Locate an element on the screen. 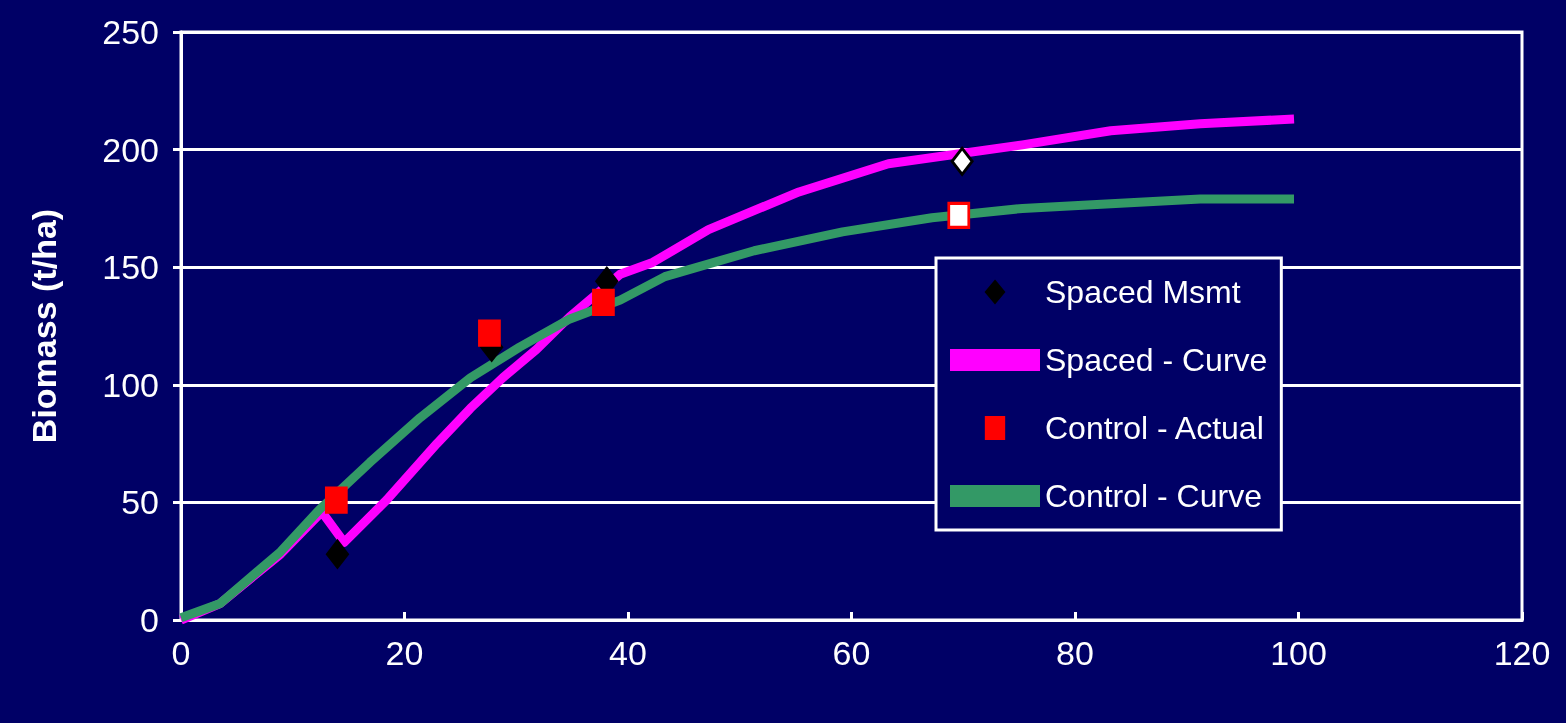 The height and width of the screenshot is (723, 1566). x-tick-label: 40 is located at coordinates (628, 653).